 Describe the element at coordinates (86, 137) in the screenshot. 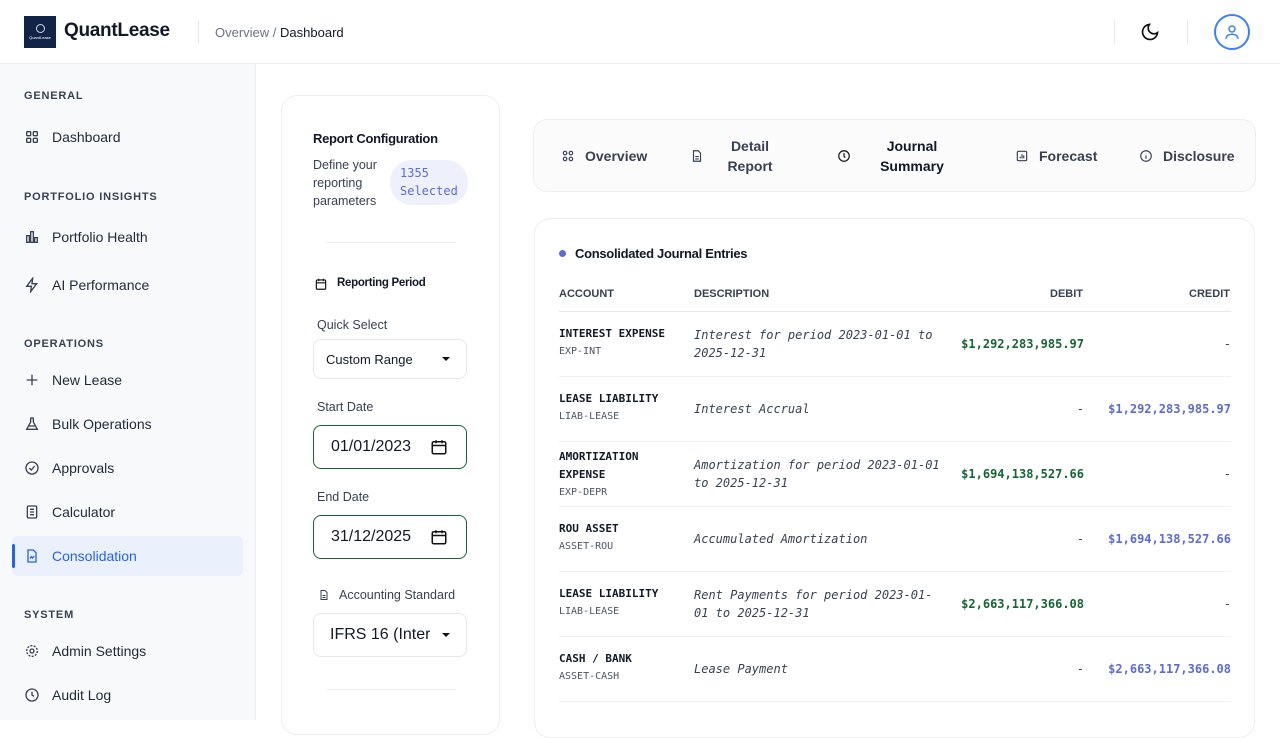

I see `sidebar-item-label: Dashboard` at that location.